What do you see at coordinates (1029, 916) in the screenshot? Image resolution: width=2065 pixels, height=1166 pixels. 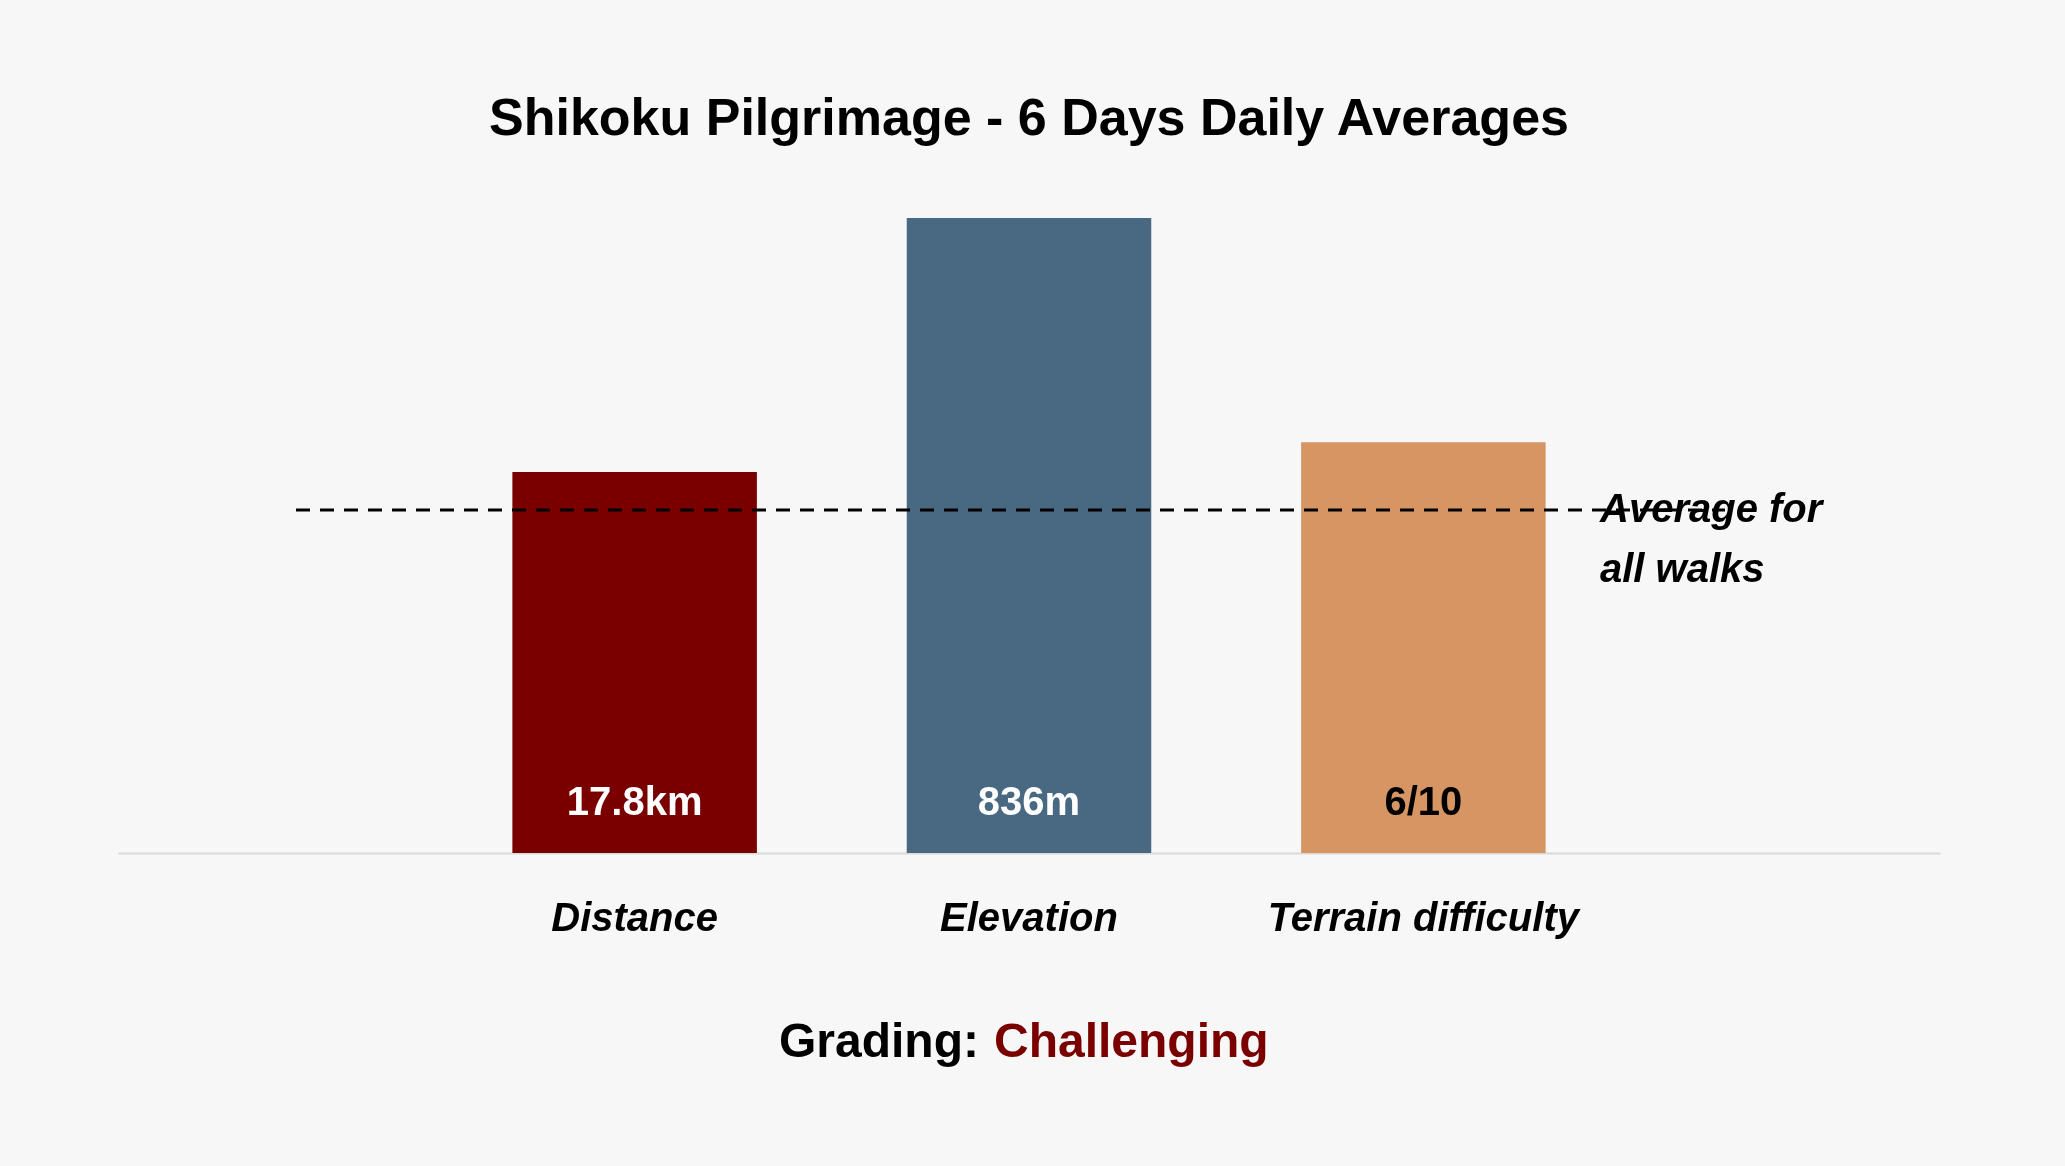 I see `x-tick-label: Elevation` at bounding box center [1029, 916].